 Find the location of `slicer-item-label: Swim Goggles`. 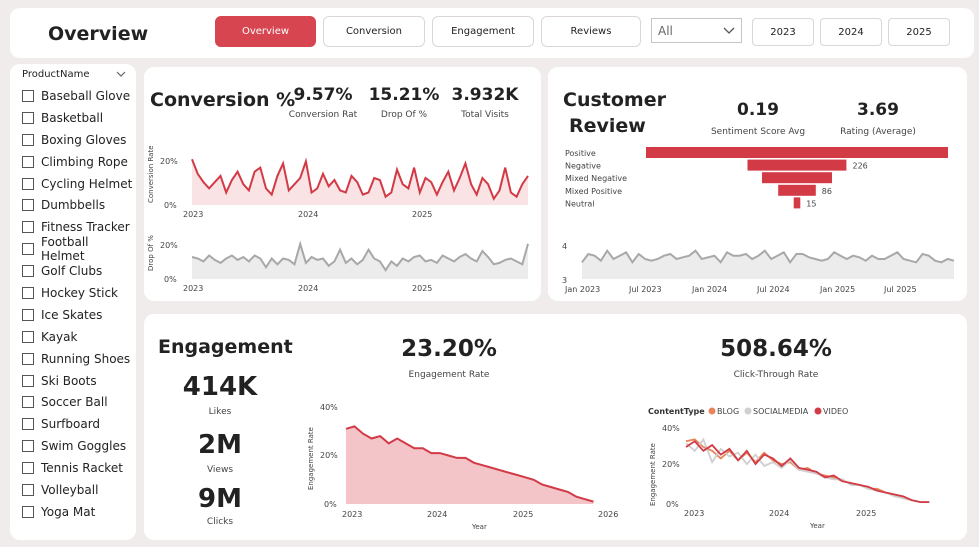

slicer-item-label: Swim Goggles is located at coordinates (84, 446).